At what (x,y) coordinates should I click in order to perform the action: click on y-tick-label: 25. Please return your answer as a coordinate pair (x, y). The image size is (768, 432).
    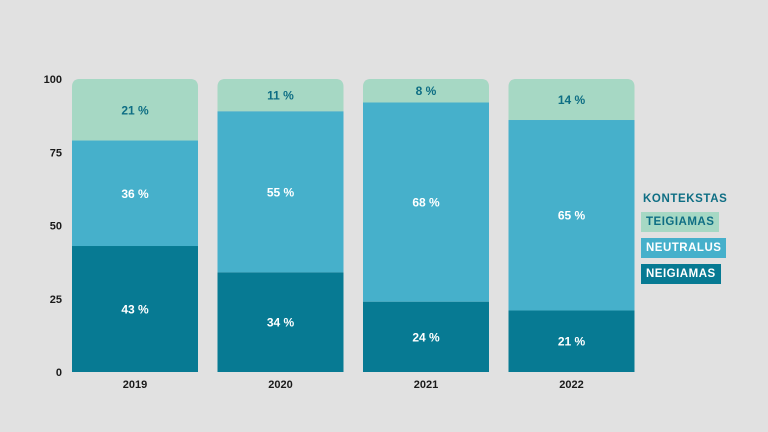
    Looking at the image, I should click on (56, 300).